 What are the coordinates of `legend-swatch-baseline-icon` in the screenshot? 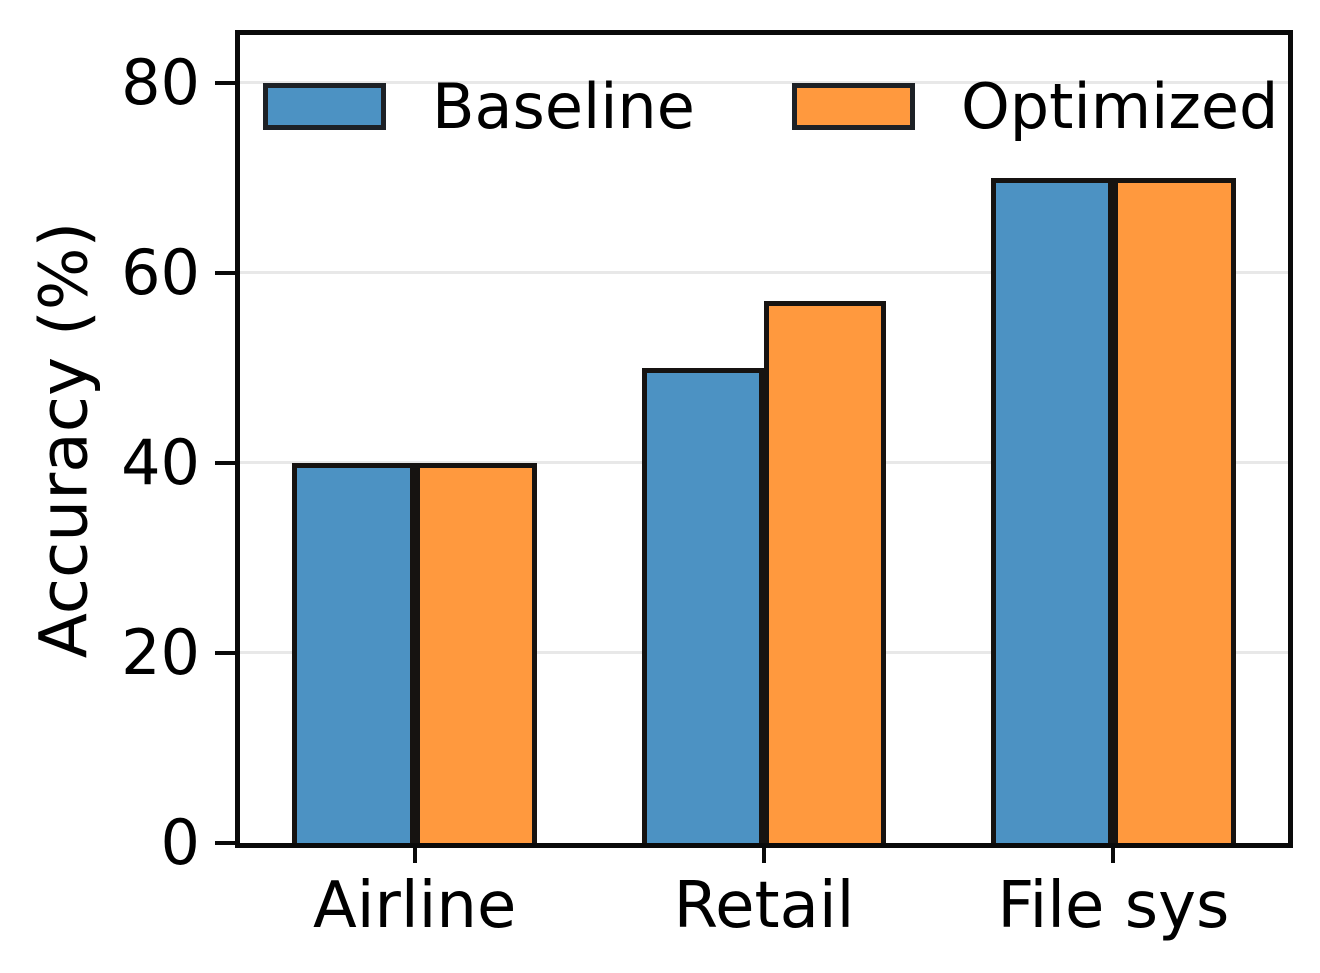 It's located at (324, 106).